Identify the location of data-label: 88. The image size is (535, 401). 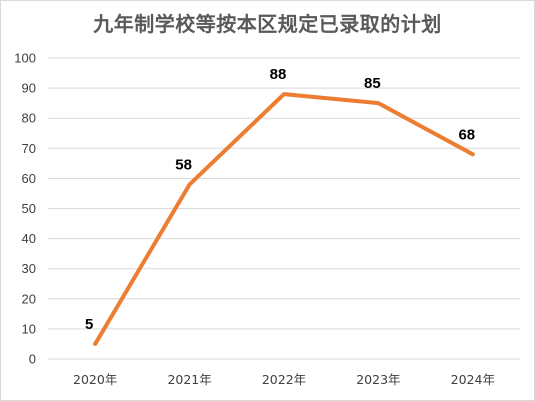
(278, 74).